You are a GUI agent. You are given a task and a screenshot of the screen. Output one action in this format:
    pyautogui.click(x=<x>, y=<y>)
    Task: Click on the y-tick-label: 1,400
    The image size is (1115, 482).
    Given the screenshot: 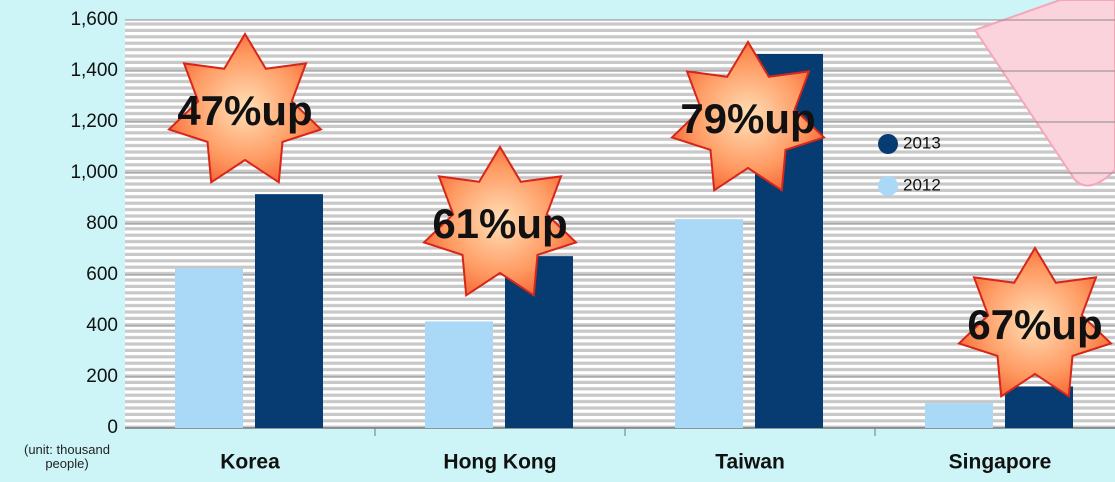 What is the action you would take?
    pyautogui.click(x=94, y=70)
    